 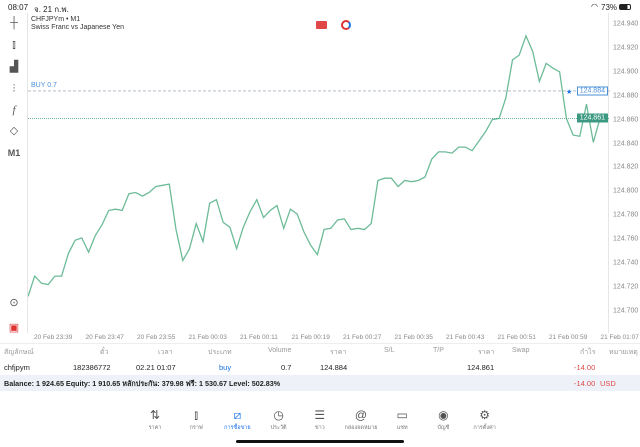 I want to click on status-time: 08:07, so click(x=18, y=7).